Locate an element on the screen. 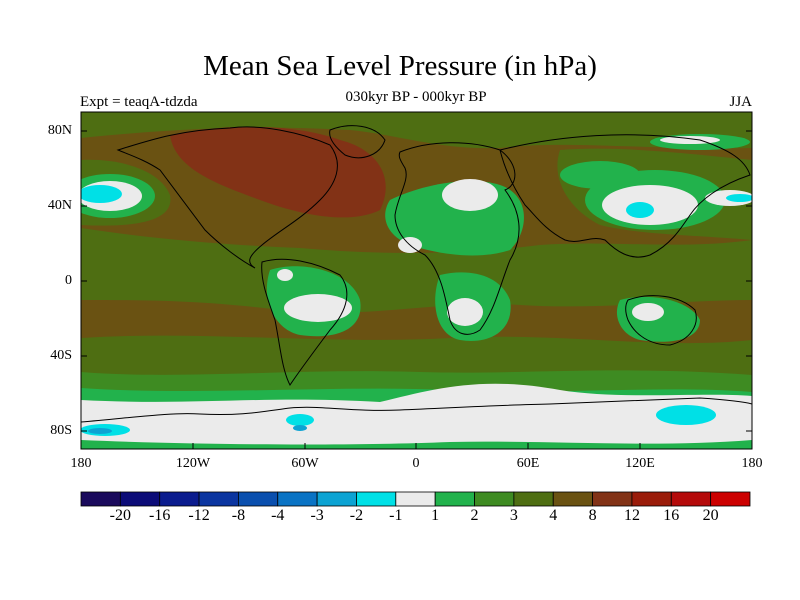 This screenshot has height=600, width=800. field-white-australia is located at coordinates (648, 312).